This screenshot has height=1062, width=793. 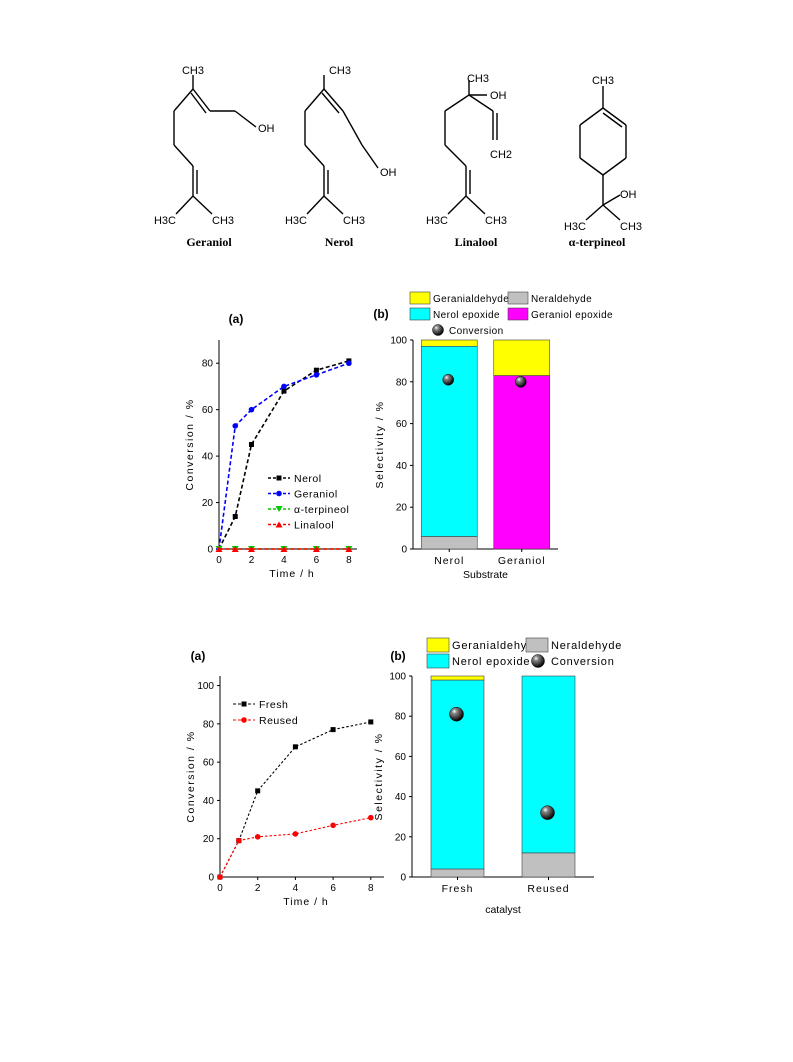 What do you see at coordinates (501, 155) in the screenshot?
I see `linalool-ch2: CH2` at bounding box center [501, 155].